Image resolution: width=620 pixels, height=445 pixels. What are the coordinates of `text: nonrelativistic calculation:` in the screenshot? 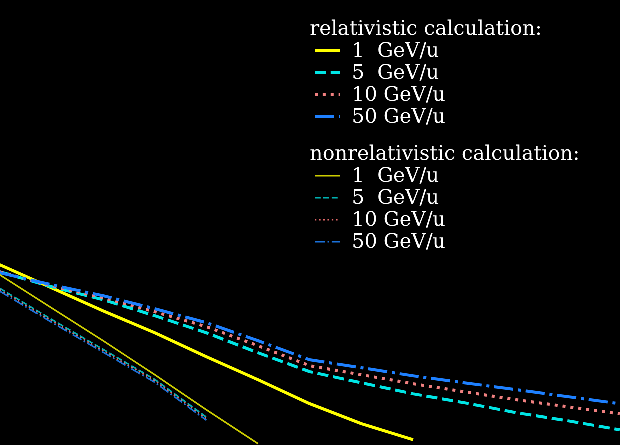 It's located at (445, 153).